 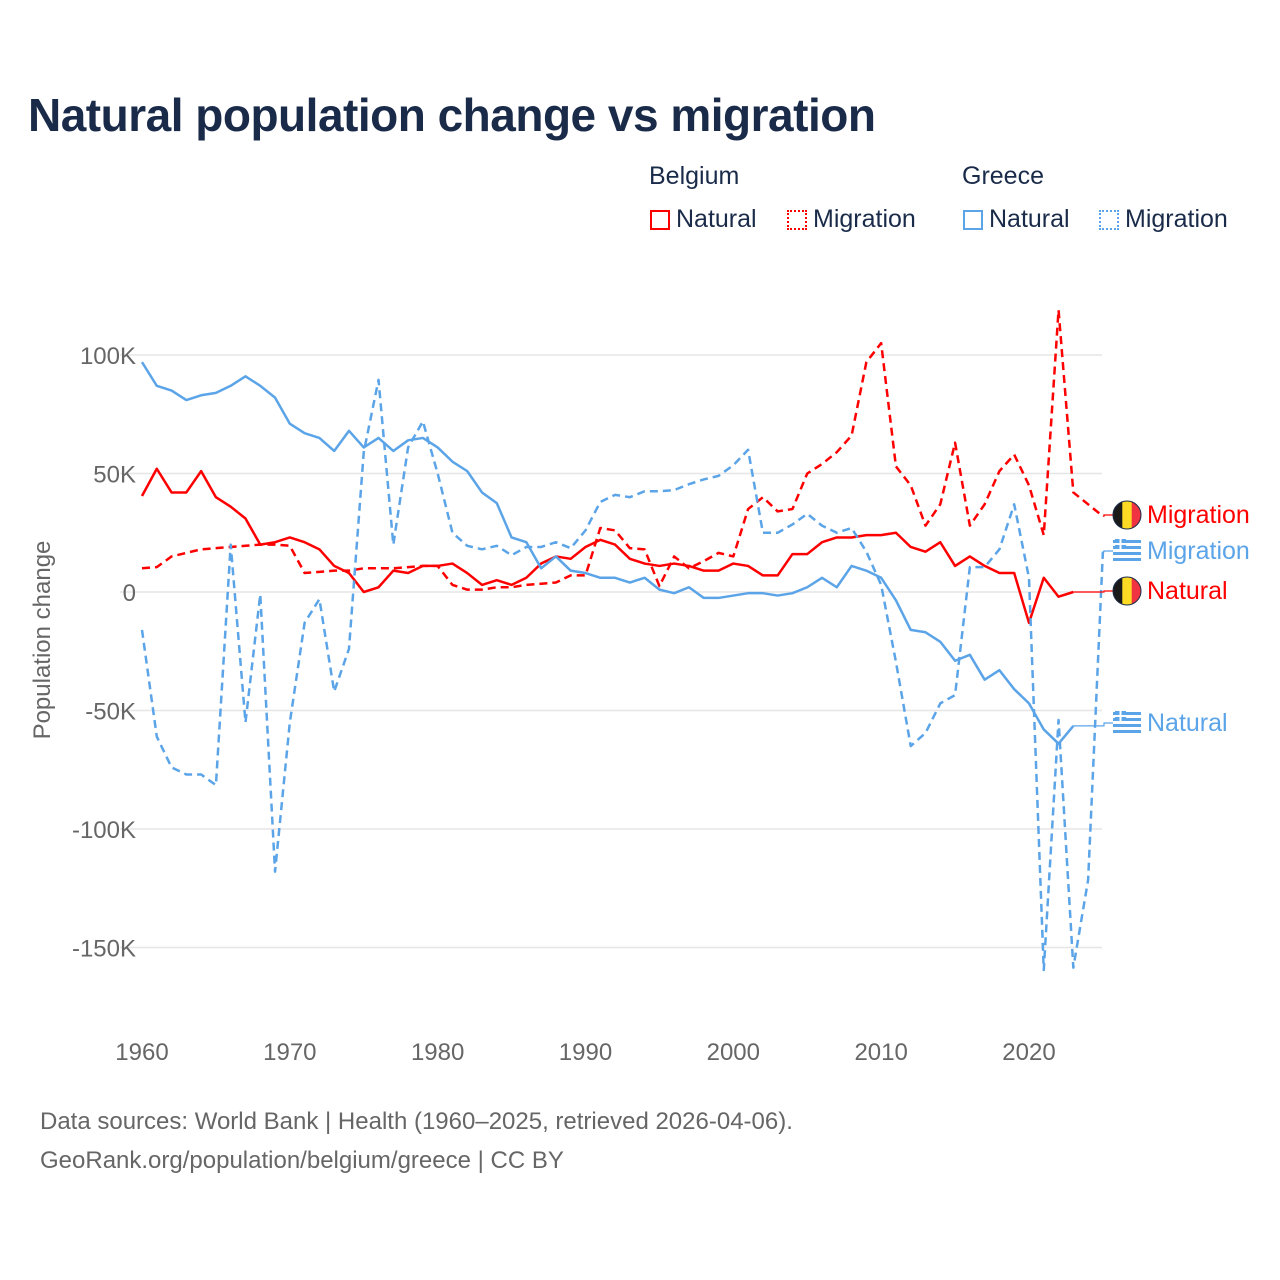 What do you see at coordinates (585, 1052) in the screenshot?
I see `x-tick-label: 1990` at bounding box center [585, 1052].